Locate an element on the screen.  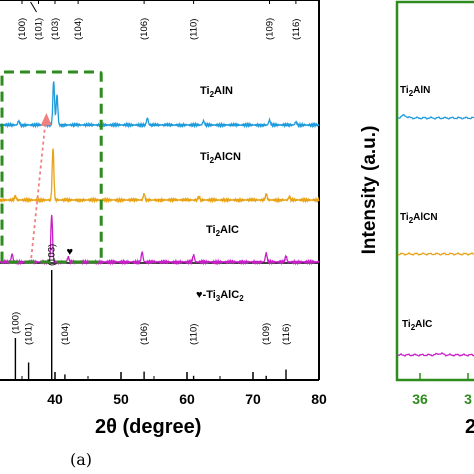
x-tick-label: 60 is located at coordinates (187, 399).